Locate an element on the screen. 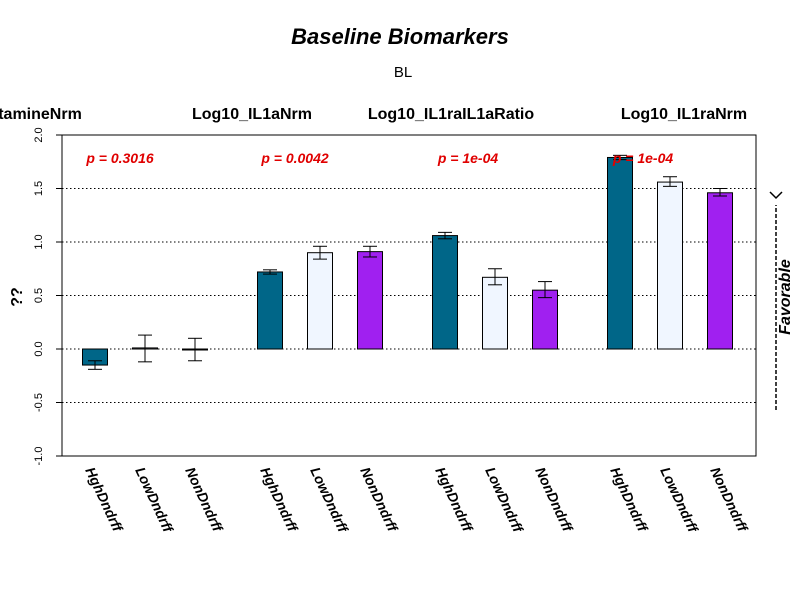 This screenshot has width=800, height=600. panel-label: Log10_IL1aNrm is located at coordinates (252, 114).